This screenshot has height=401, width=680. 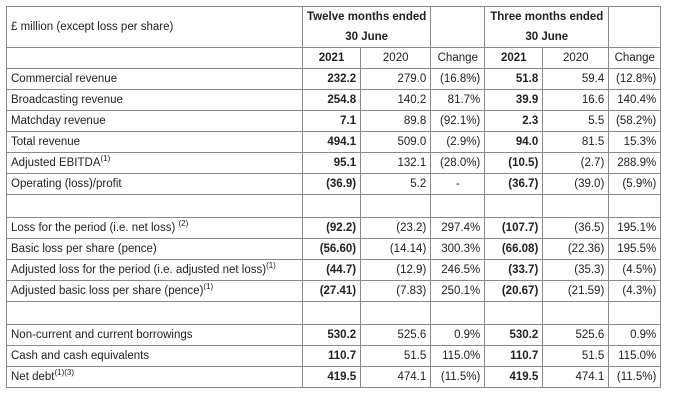 I want to click on col-change-3m: Change, so click(x=635, y=58).